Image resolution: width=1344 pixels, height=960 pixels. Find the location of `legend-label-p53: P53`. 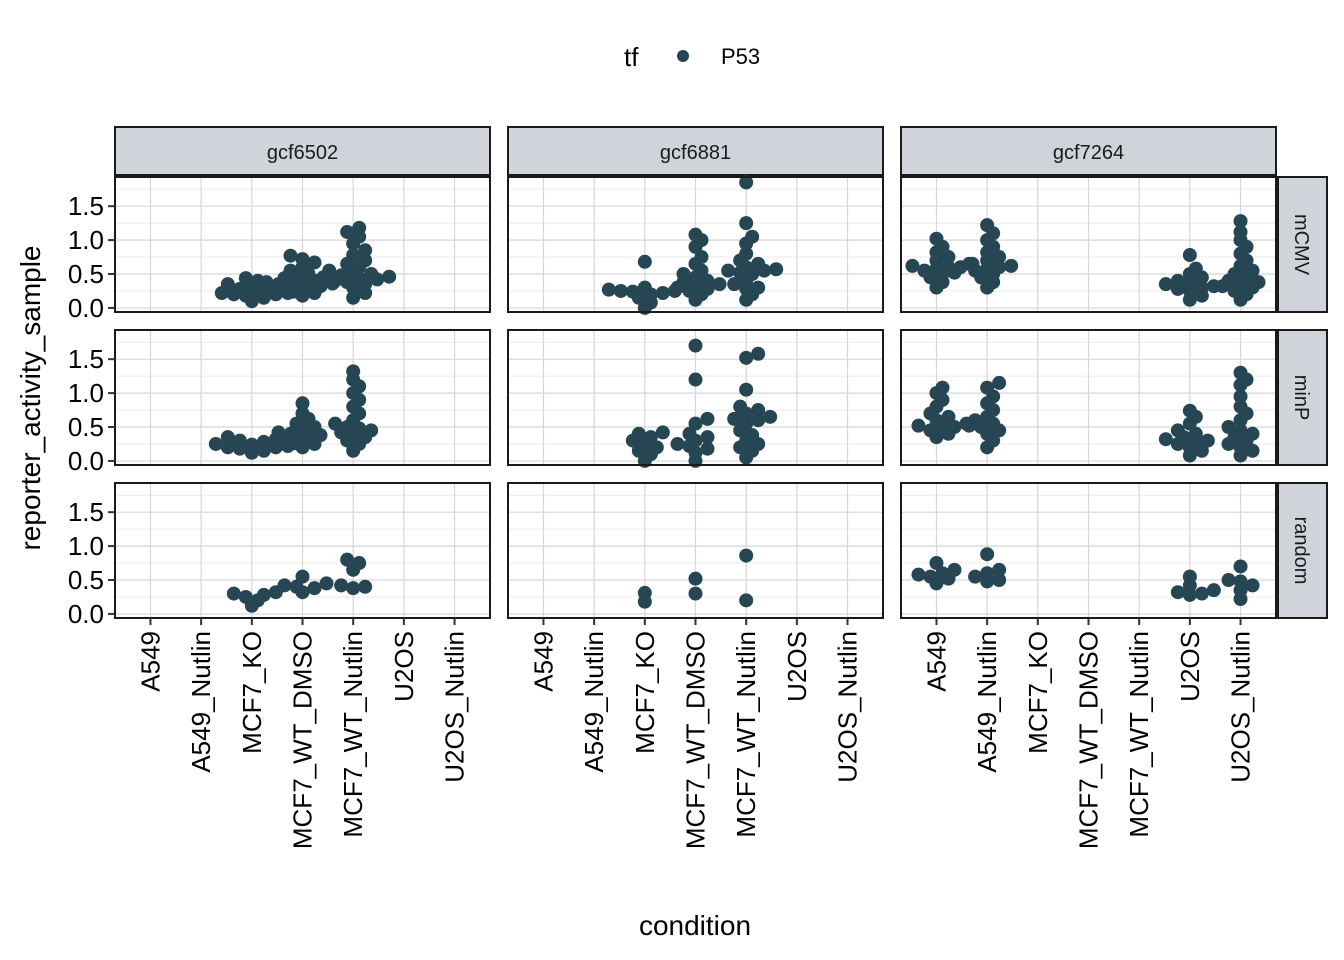

legend-label-p53: P53 is located at coordinates (740, 56).